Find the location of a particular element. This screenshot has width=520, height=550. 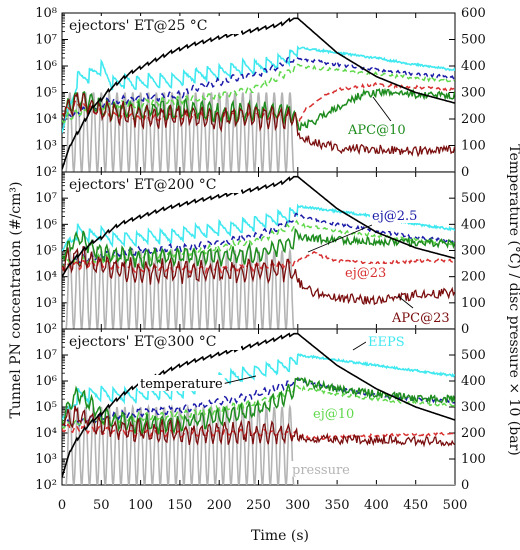

annotation-ej-2-5: ej@2.5 is located at coordinates (394, 216).